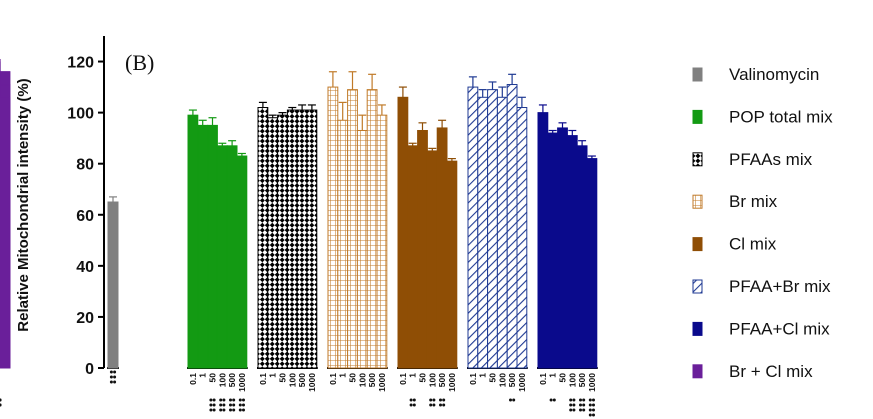  What do you see at coordinates (80, 63) in the screenshot?
I see `y-tick-label: 120` at bounding box center [80, 63].